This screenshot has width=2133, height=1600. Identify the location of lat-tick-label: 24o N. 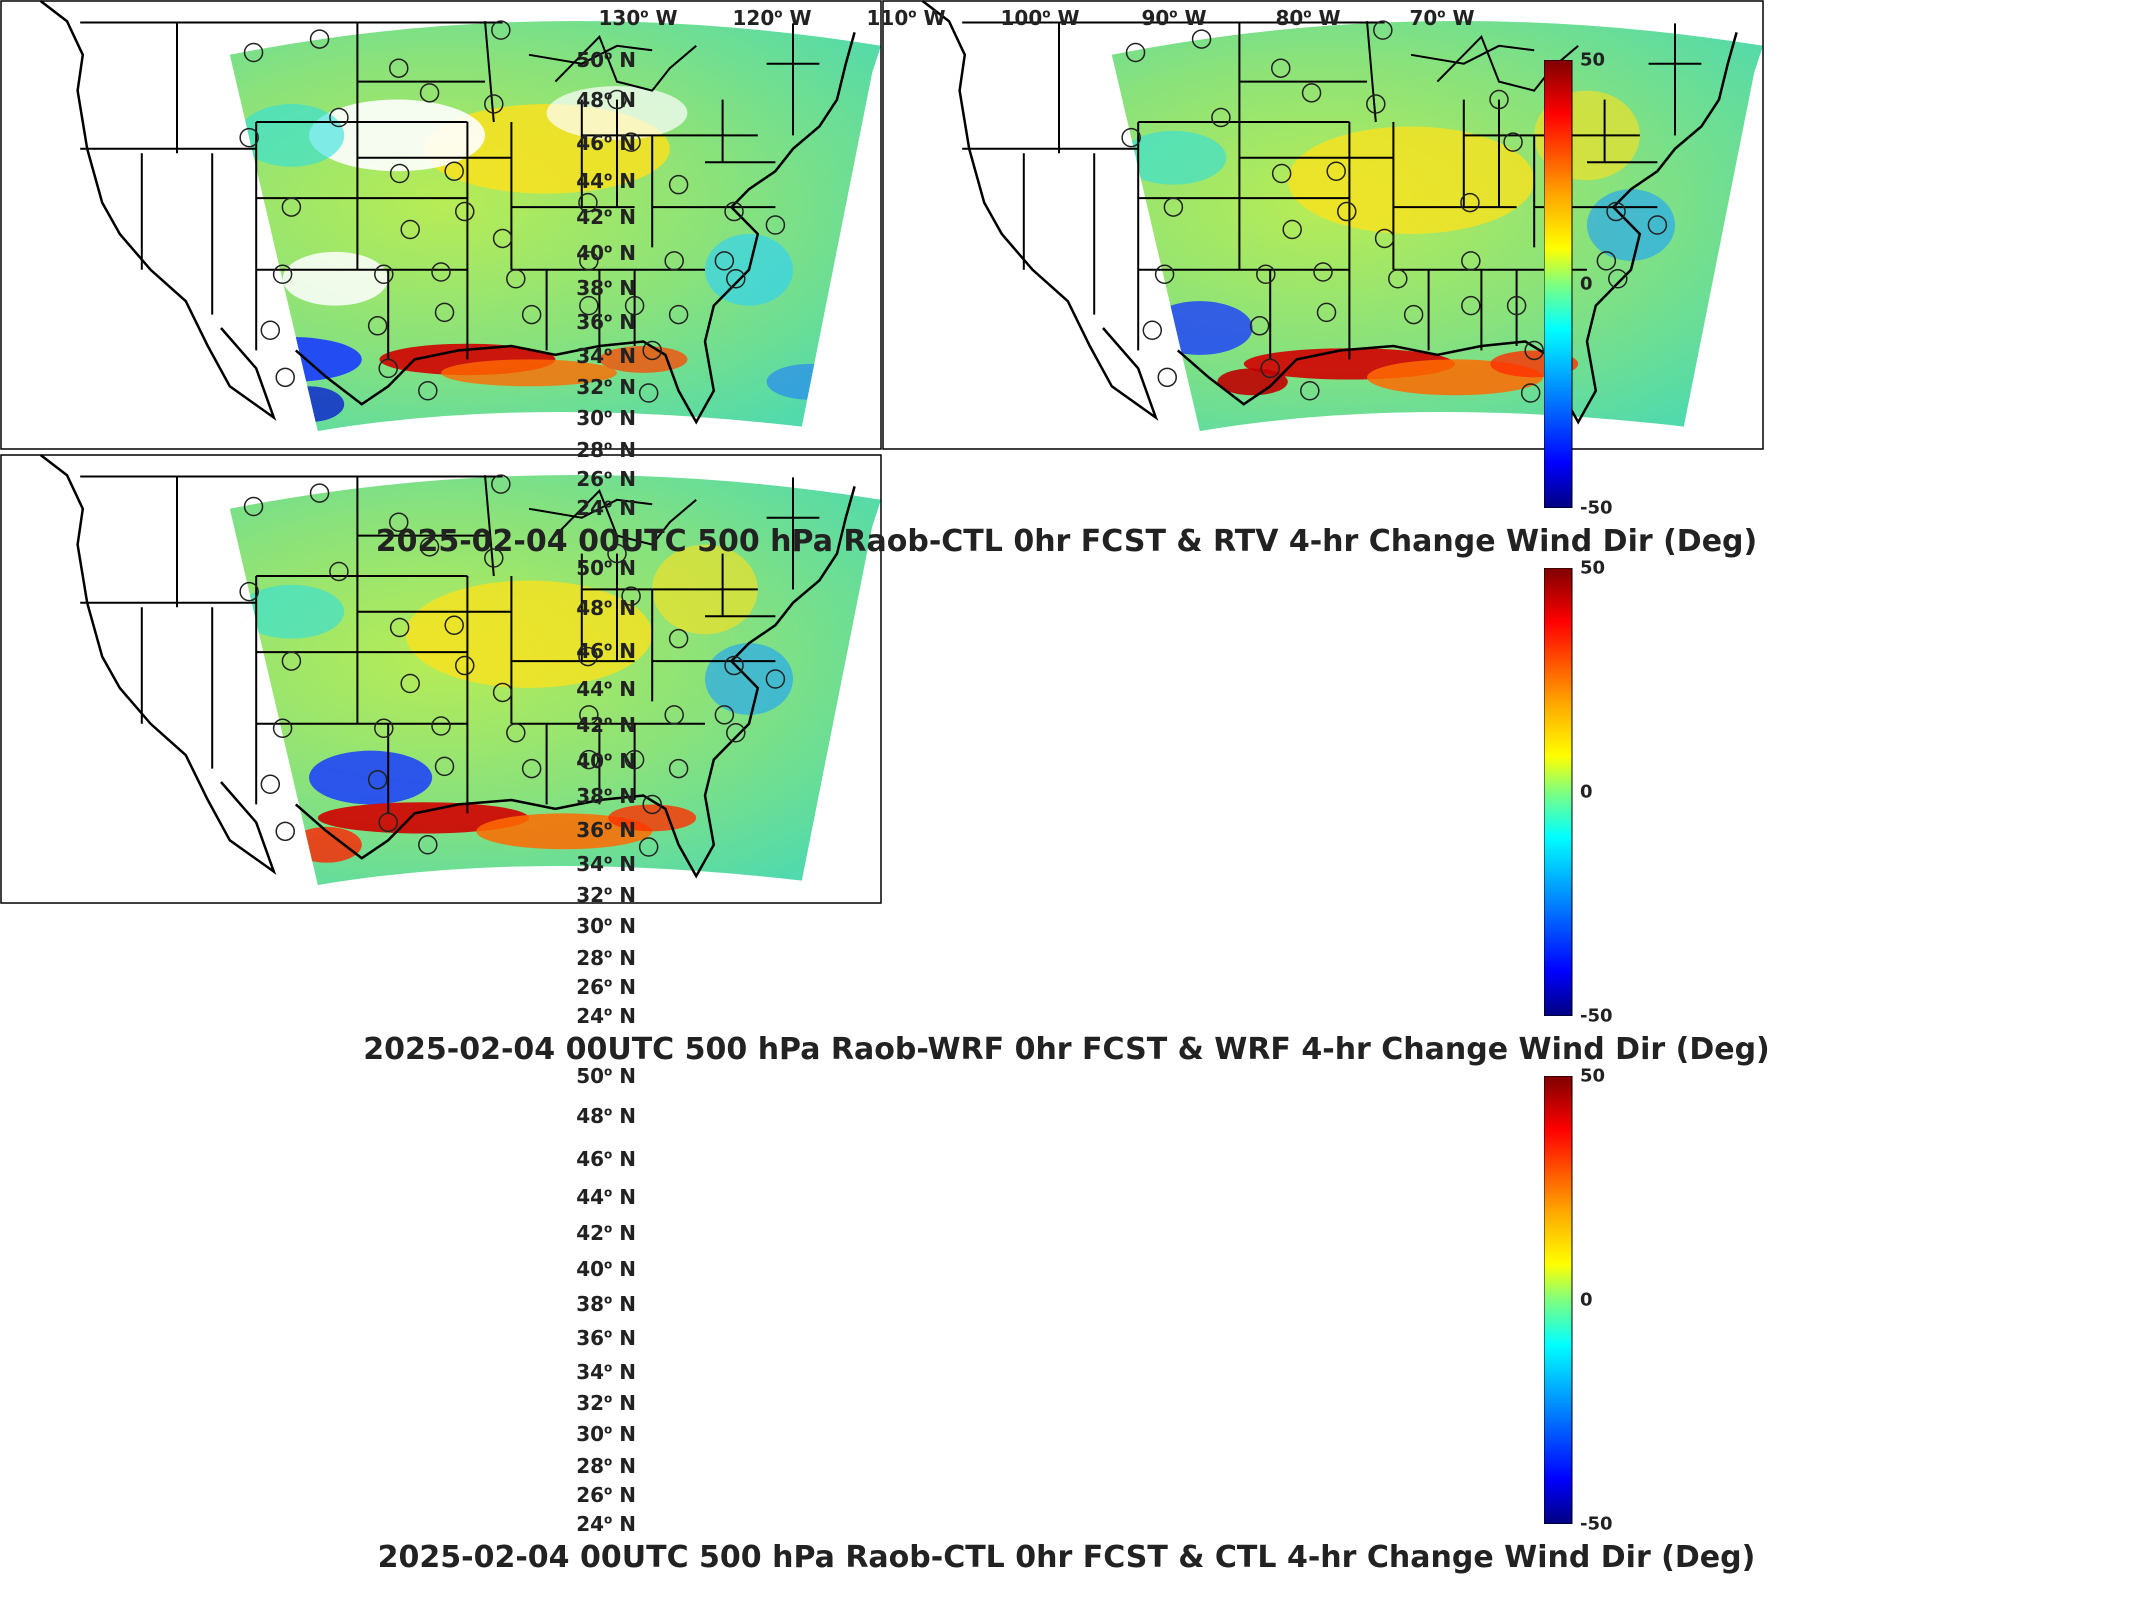
(606, 1524).